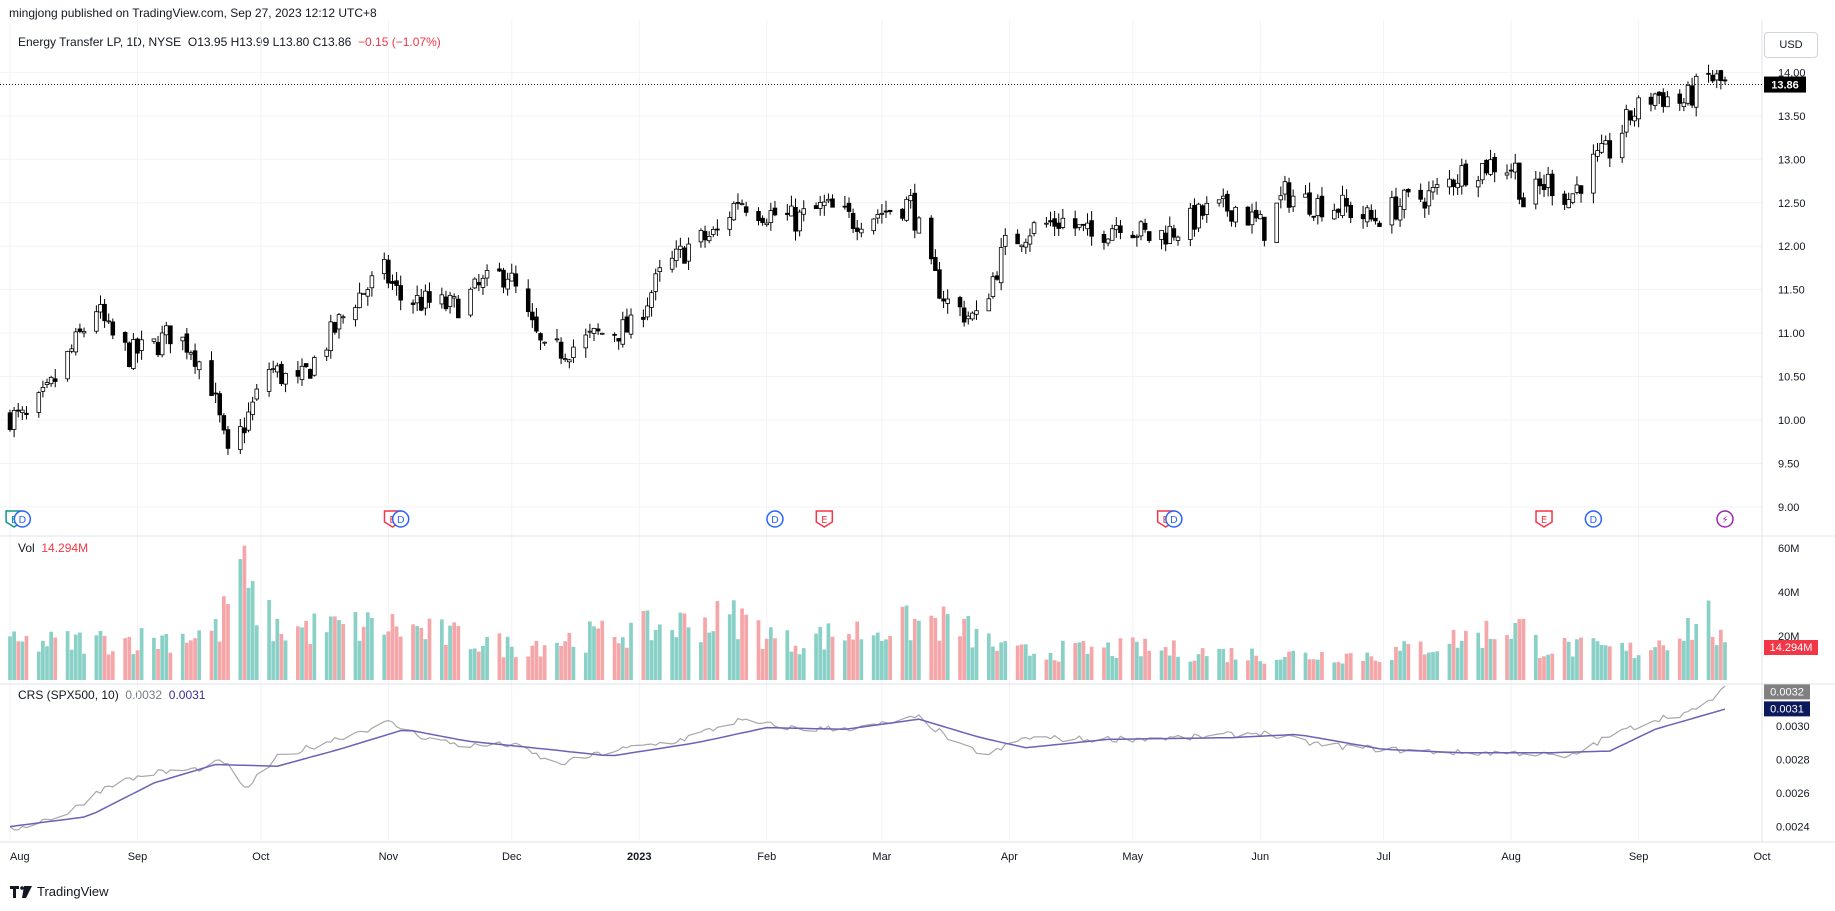 This screenshot has width=1835, height=911. Describe the element at coordinates (26, 548) in the screenshot. I see `volume-label: Vol` at that location.